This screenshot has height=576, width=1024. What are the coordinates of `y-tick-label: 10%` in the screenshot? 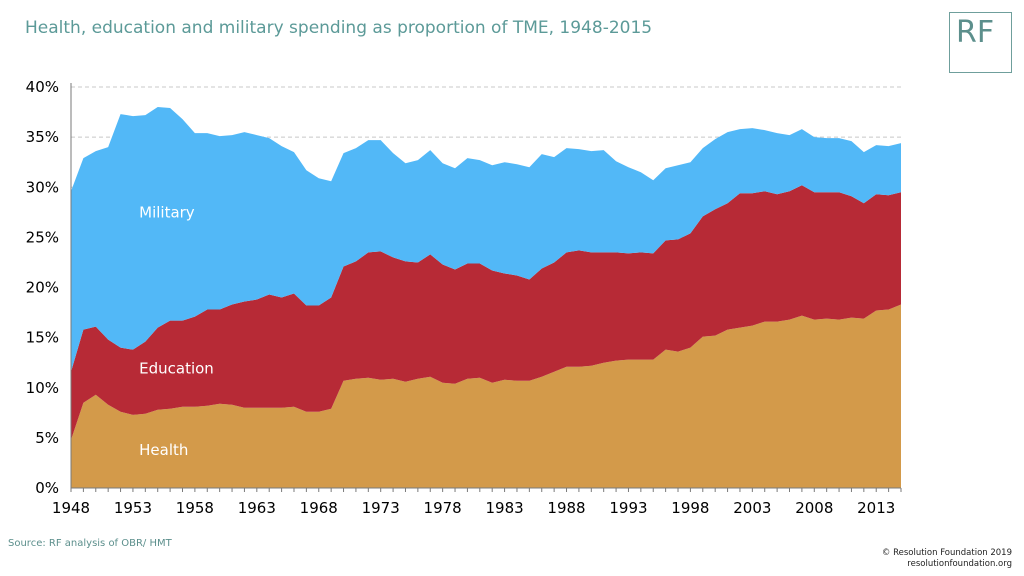 It's located at (42, 388).